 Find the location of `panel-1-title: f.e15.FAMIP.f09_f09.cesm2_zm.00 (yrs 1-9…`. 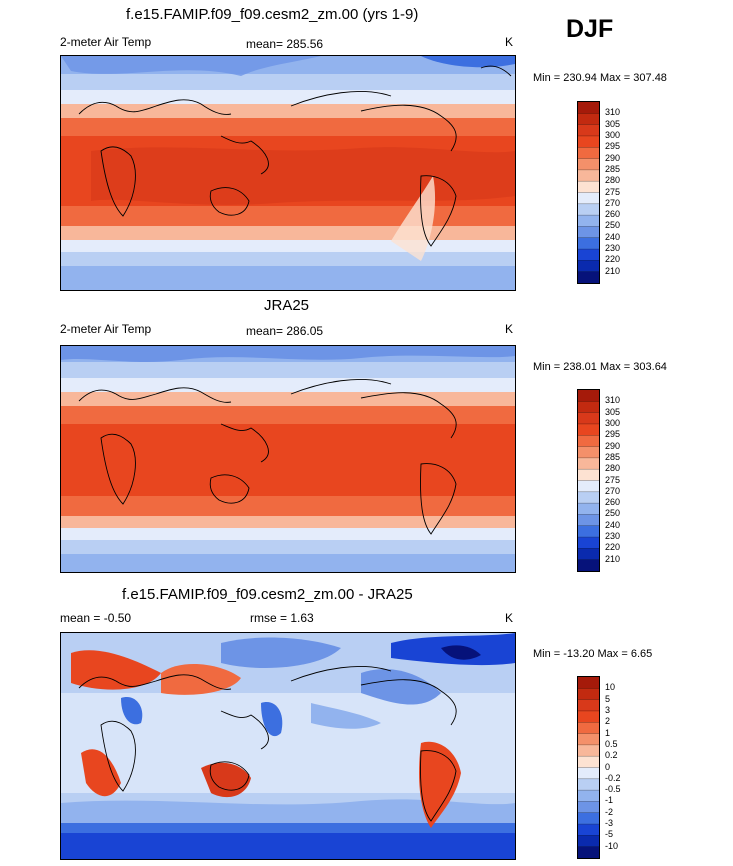

panel-1-title: f.e15.FAMIP.f09_f09.cesm2_zm.00 (yrs 1-9… is located at coordinates (272, 14).